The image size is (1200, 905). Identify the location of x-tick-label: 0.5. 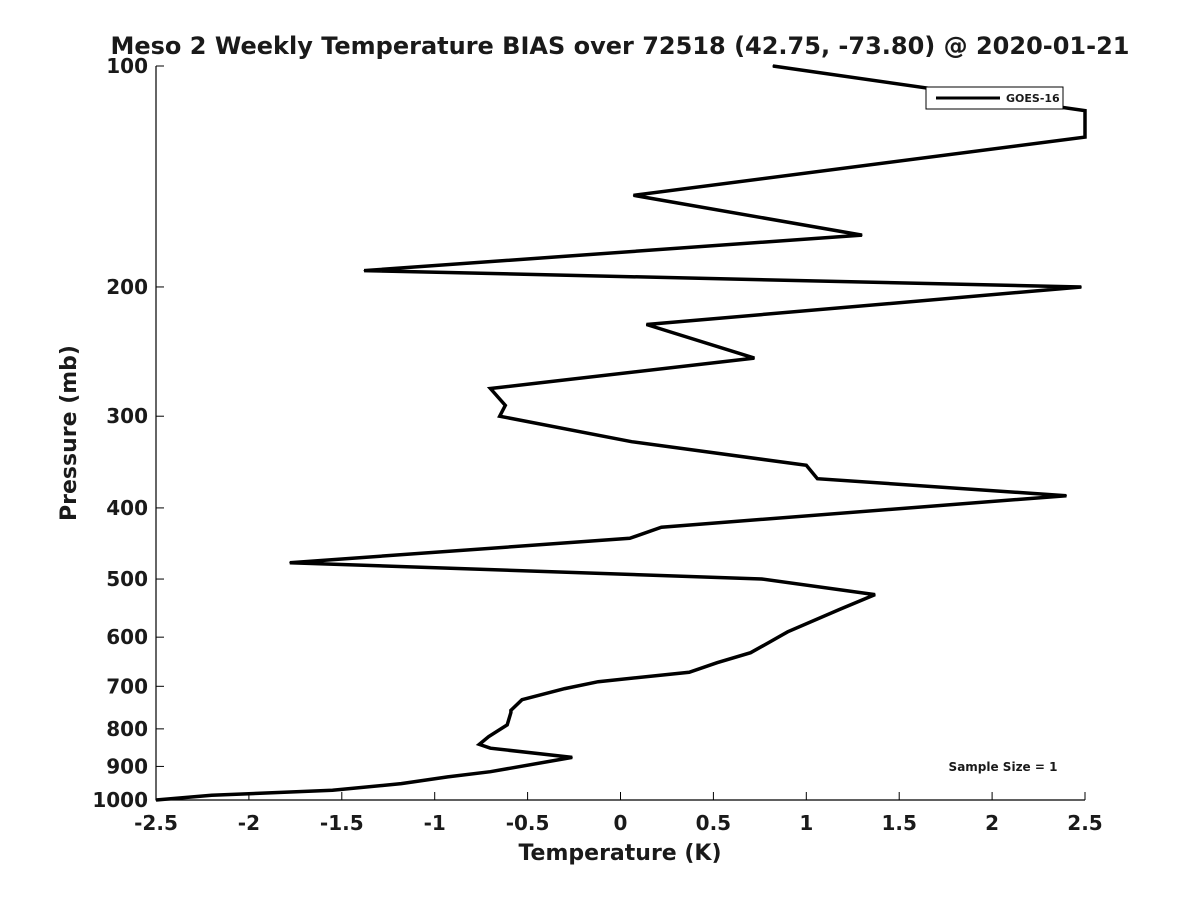
(713, 823).